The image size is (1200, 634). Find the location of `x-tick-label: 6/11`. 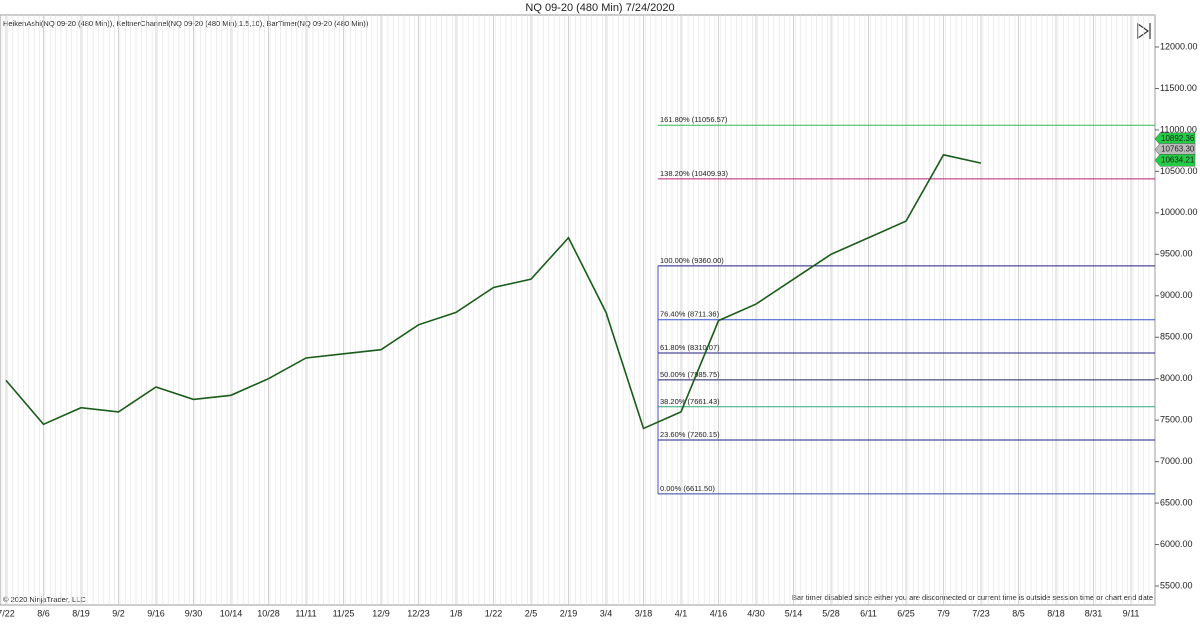

x-tick-label: 6/11 is located at coordinates (868, 613).